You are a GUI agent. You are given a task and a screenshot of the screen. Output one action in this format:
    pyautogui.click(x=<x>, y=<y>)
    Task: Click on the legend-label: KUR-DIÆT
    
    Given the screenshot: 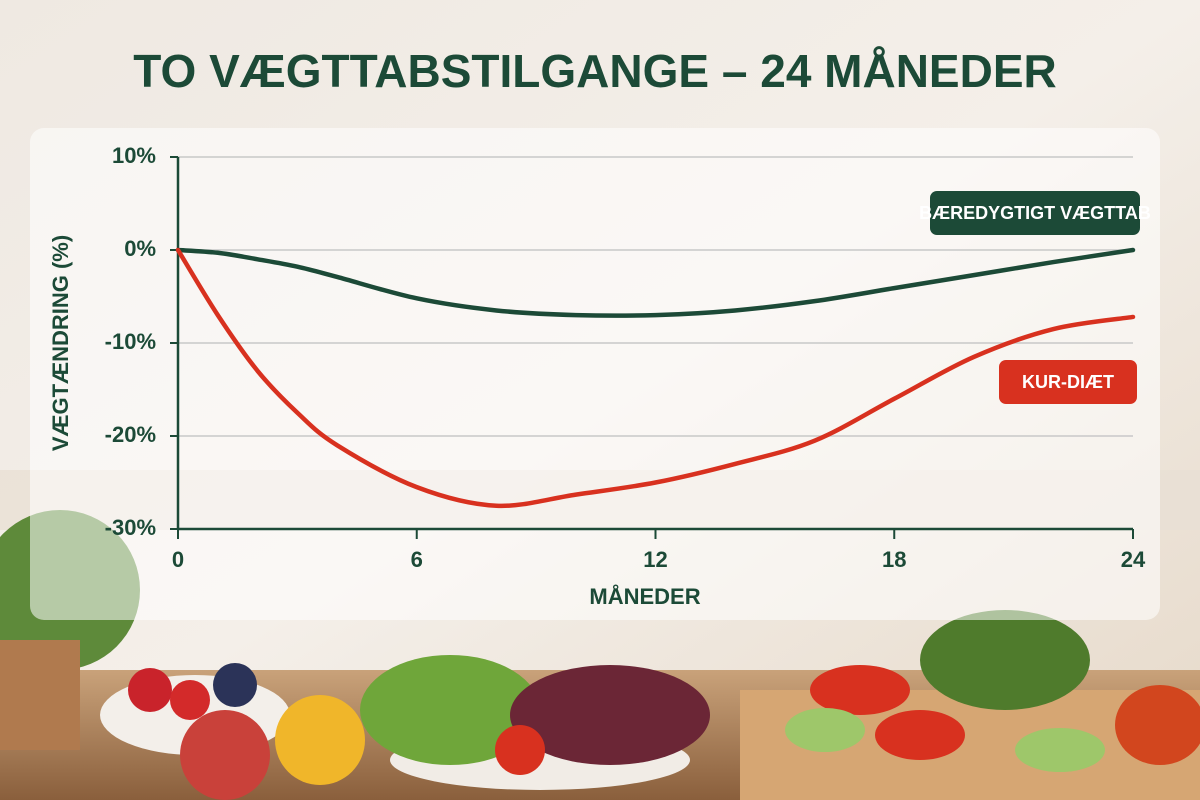 What is the action you would take?
    pyautogui.click(x=1068, y=382)
    